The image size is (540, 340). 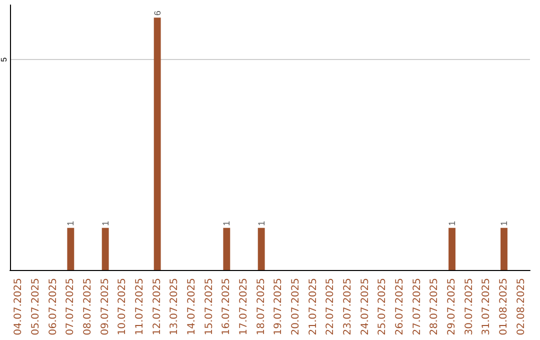 I want to click on data-label: 6, so click(x=157, y=13).